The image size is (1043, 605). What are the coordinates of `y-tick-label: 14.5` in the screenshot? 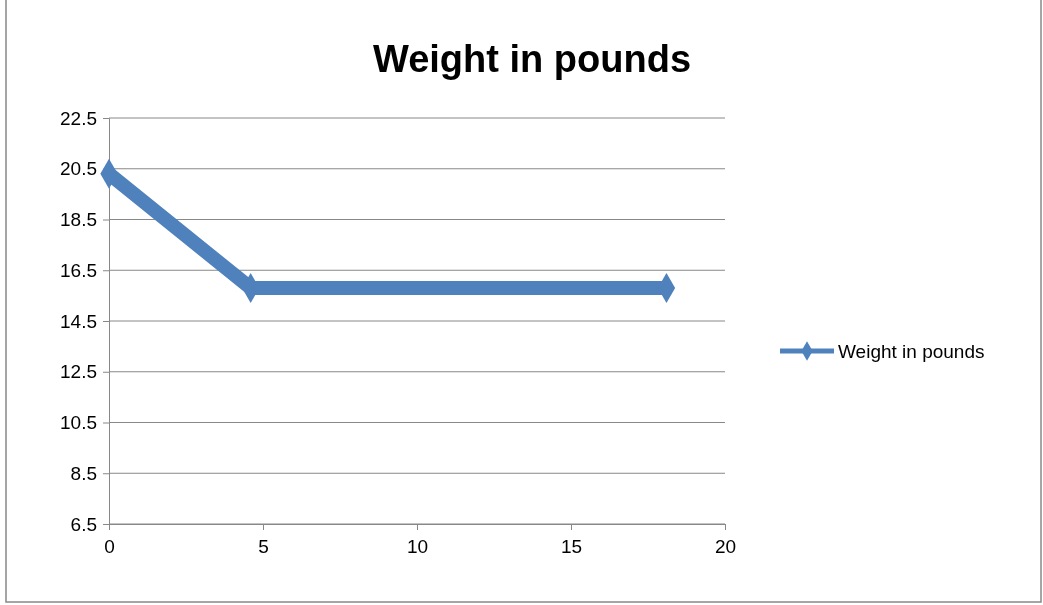 It's located at (78, 321).